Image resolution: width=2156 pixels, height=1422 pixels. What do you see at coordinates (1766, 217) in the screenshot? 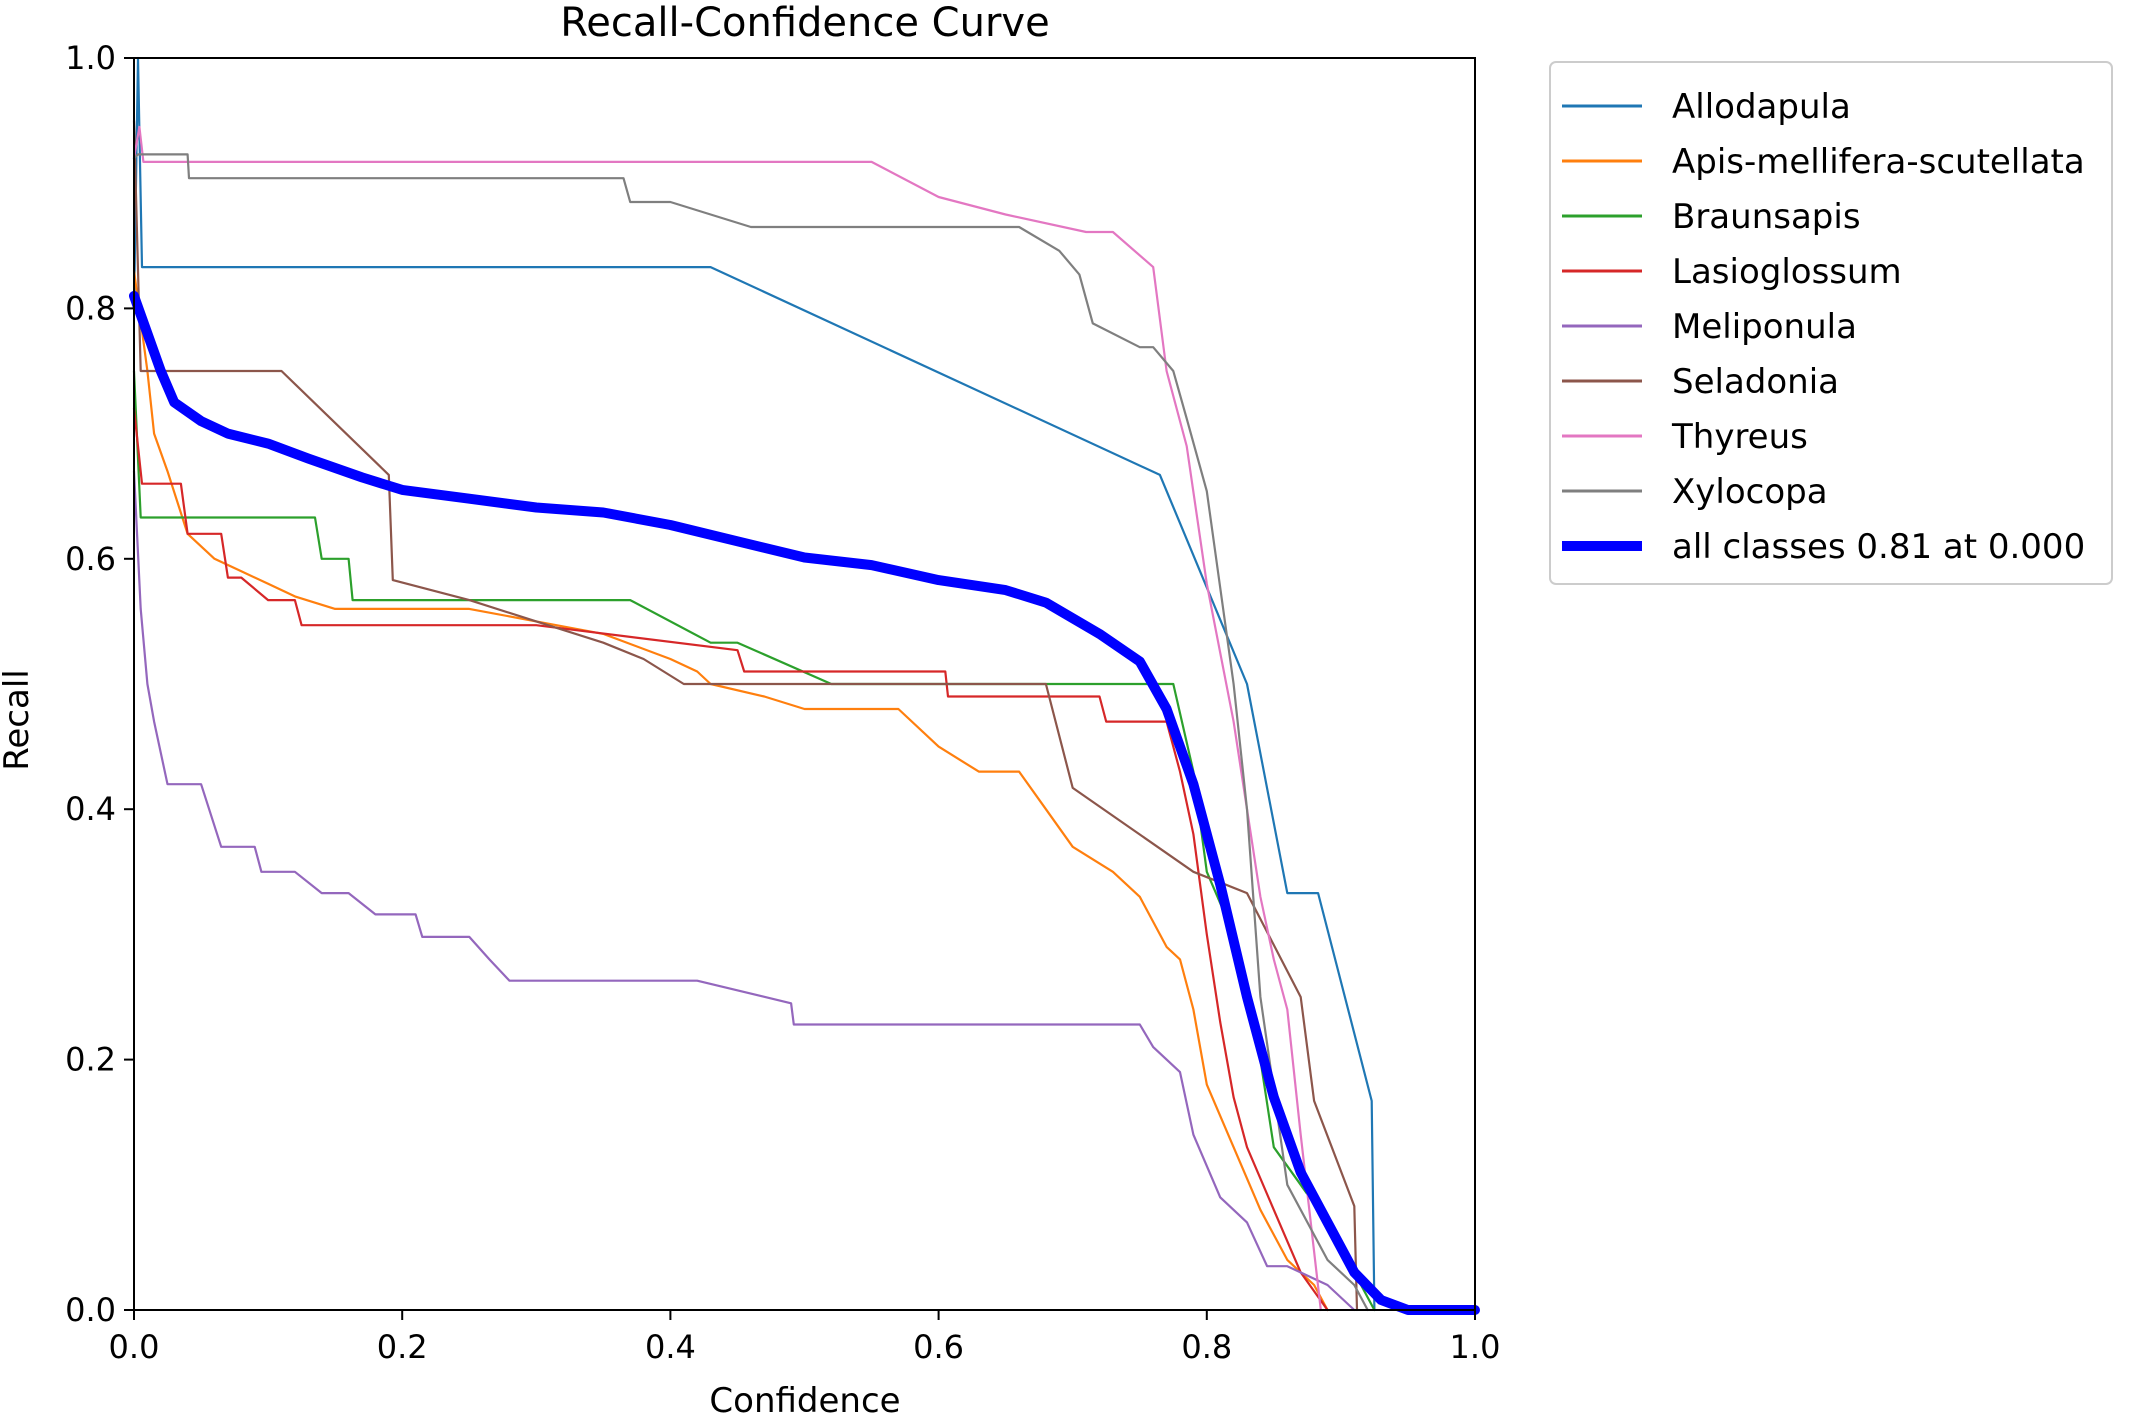
I see `legend-label: Braunsapis` at bounding box center [1766, 217].